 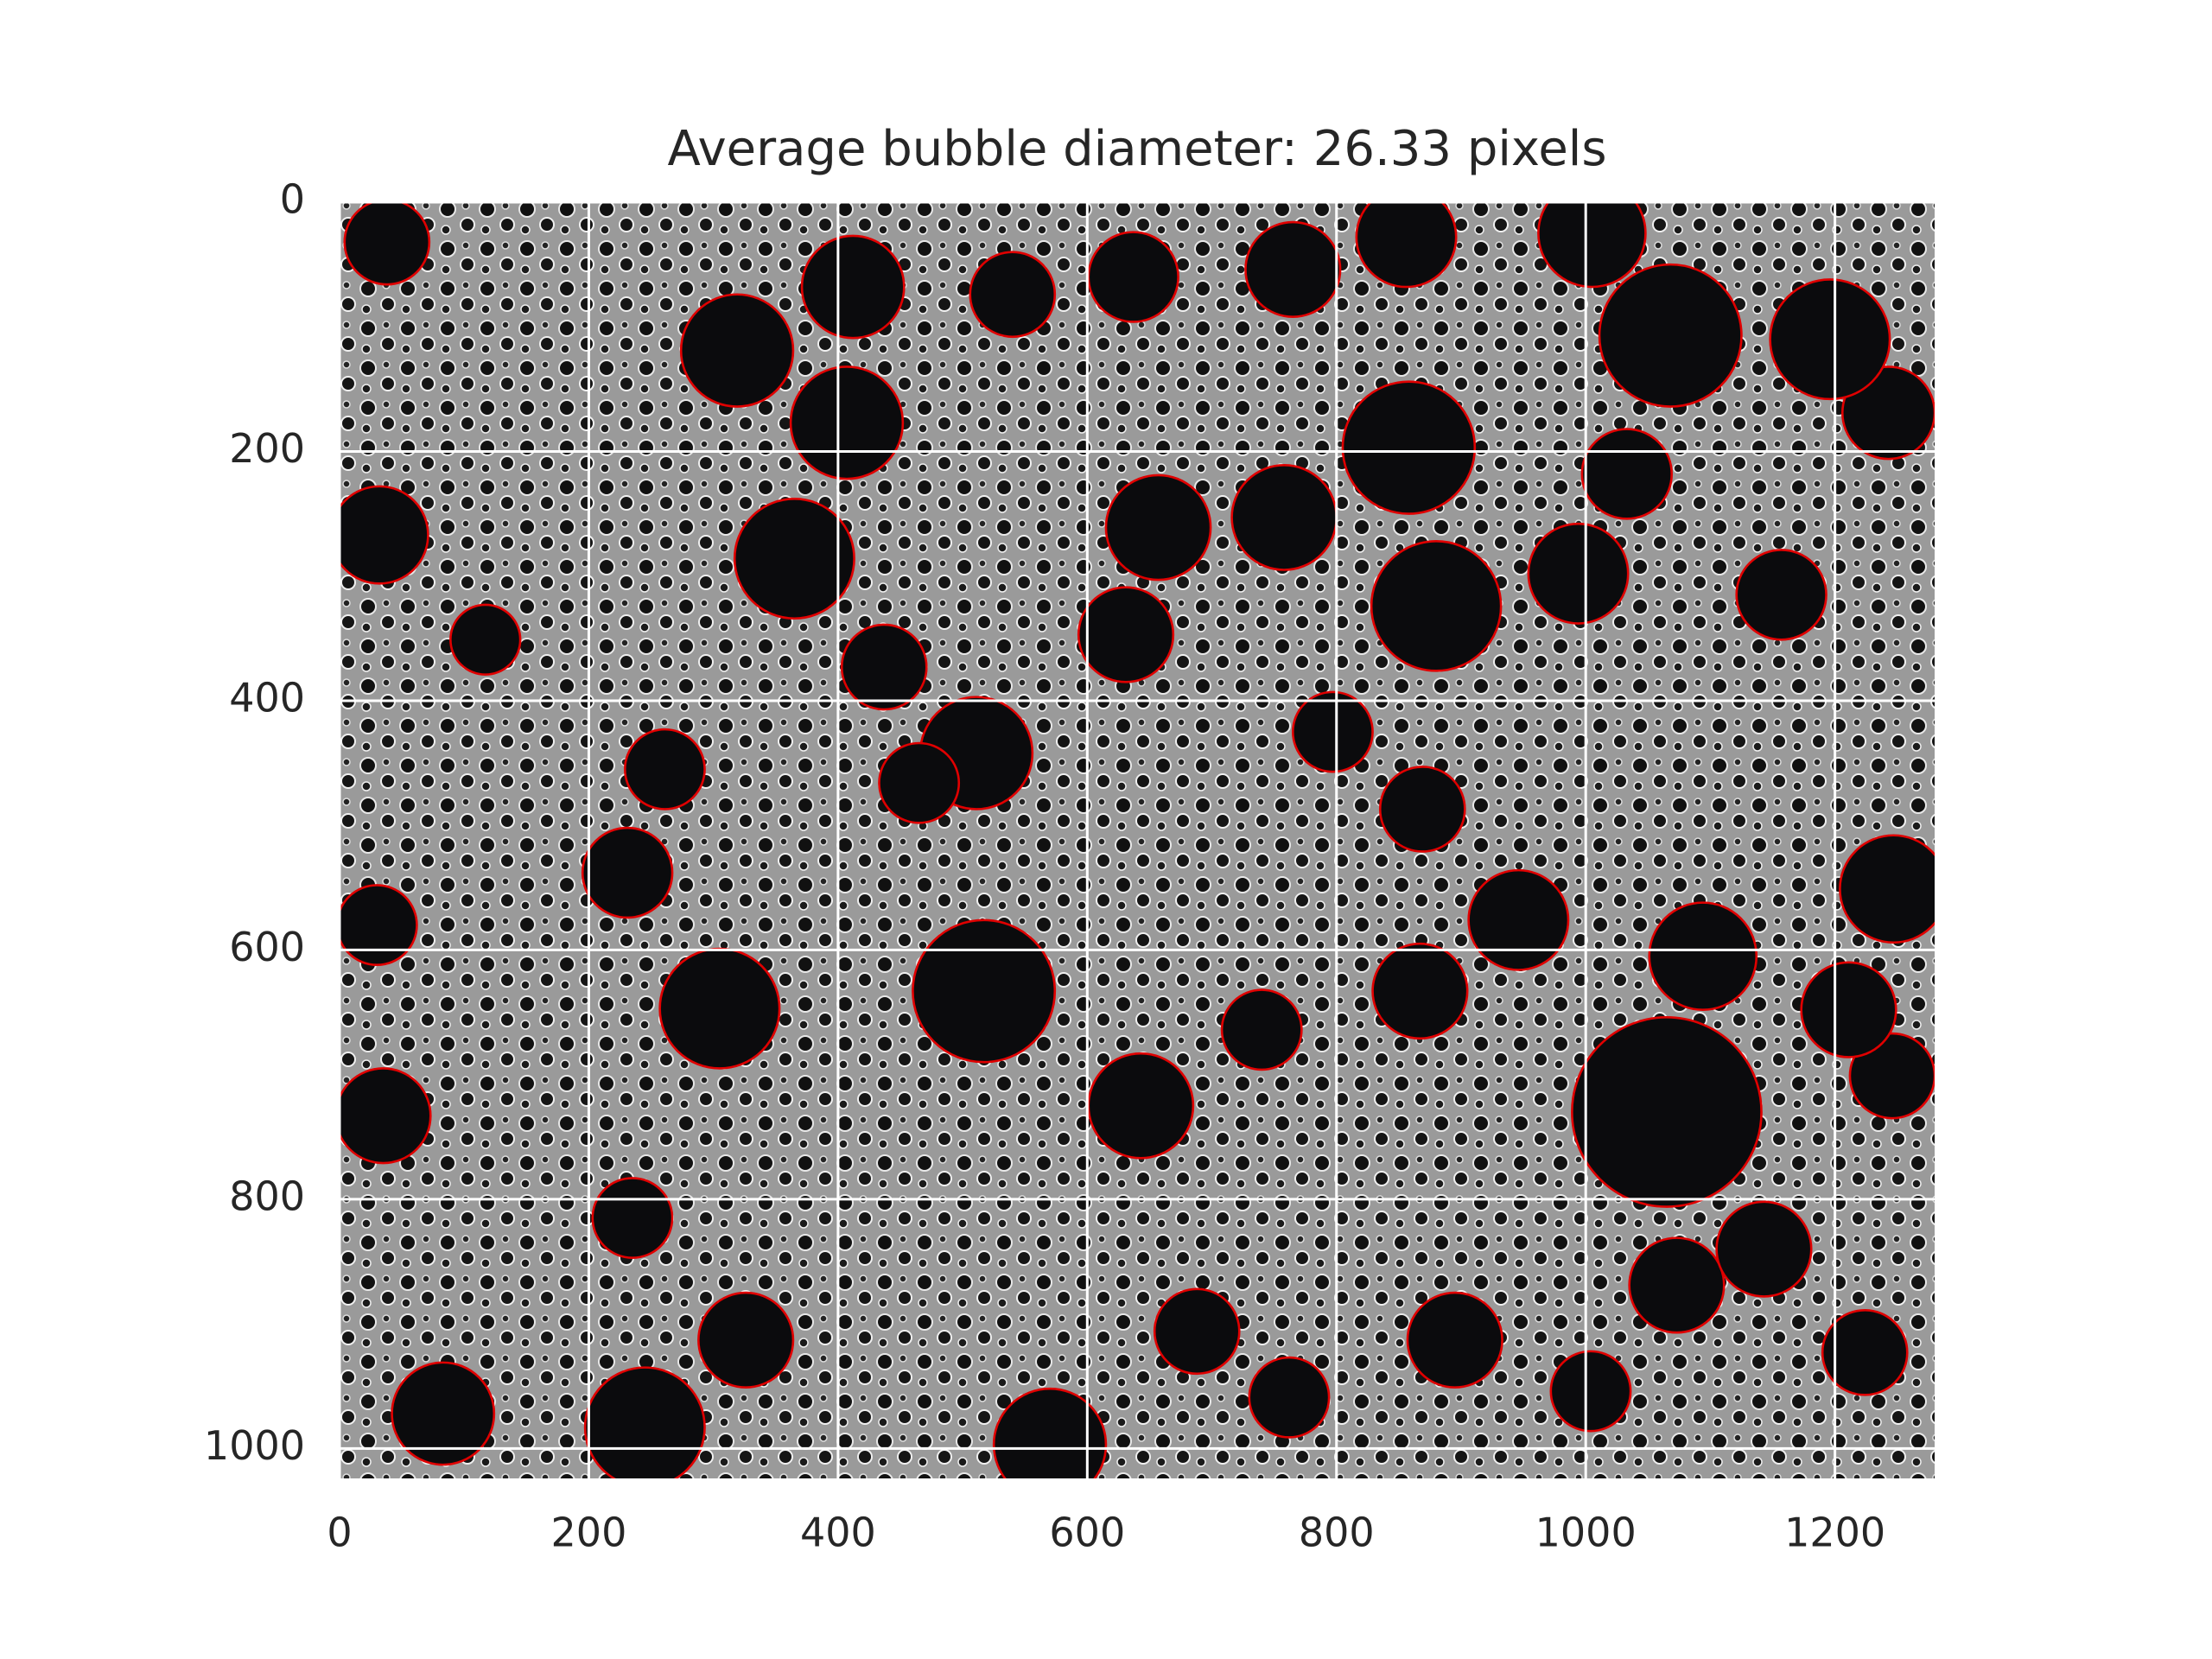 What do you see at coordinates (267, 1196) in the screenshot?
I see `y-tick-label: 800` at bounding box center [267, 1196].